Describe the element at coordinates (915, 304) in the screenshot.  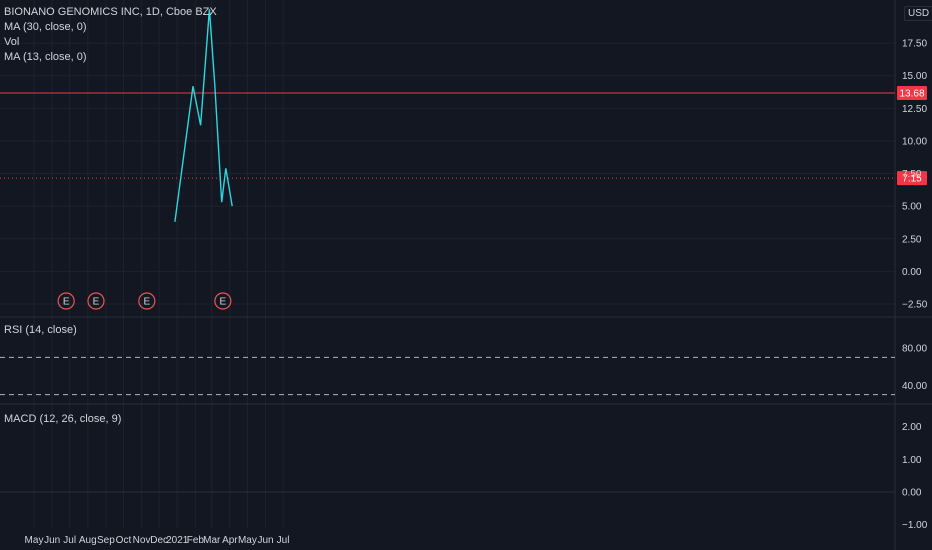
I see `price-axis-tick: −2.50` at that location.